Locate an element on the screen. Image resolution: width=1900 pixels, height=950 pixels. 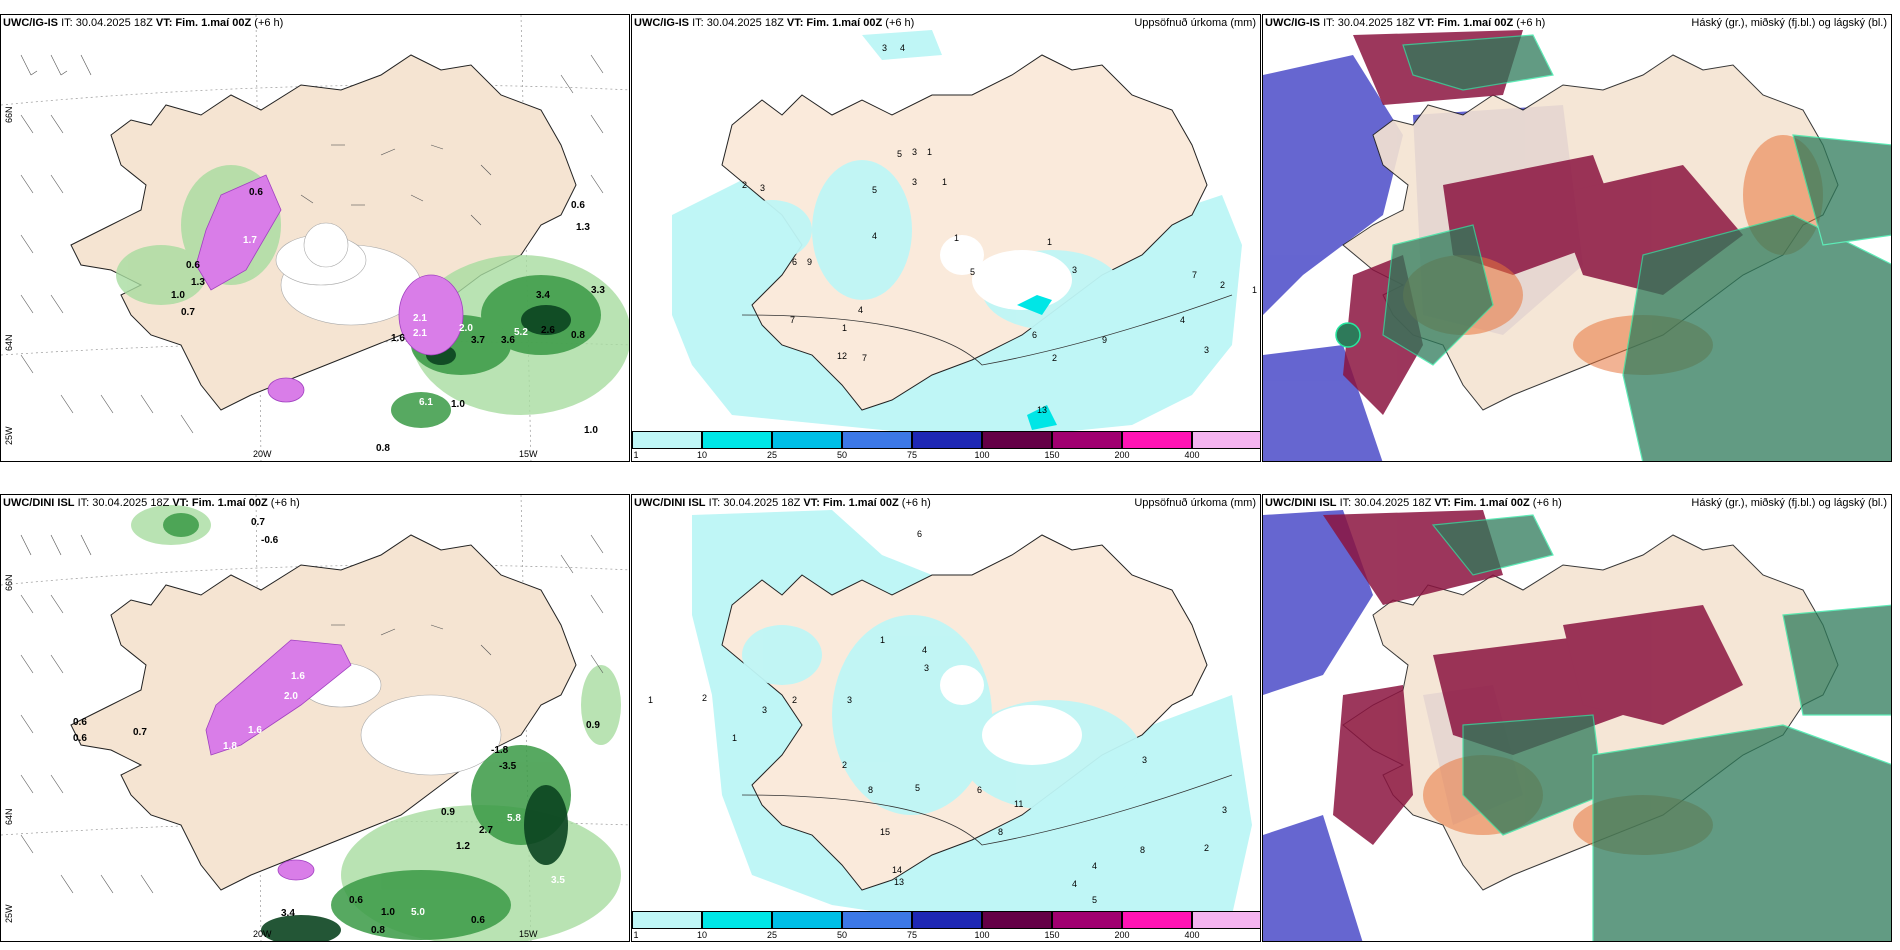
value-label: 1.7 is located at coordinates (250, 240).